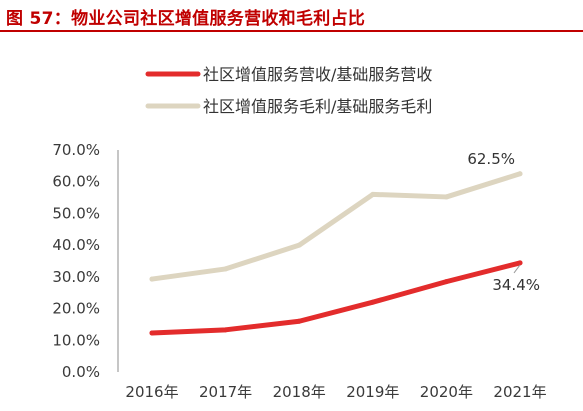 The width and height of the screenshot is (583, 411). I want to click on y-tick-label: 50.0%, so click(76, 213).